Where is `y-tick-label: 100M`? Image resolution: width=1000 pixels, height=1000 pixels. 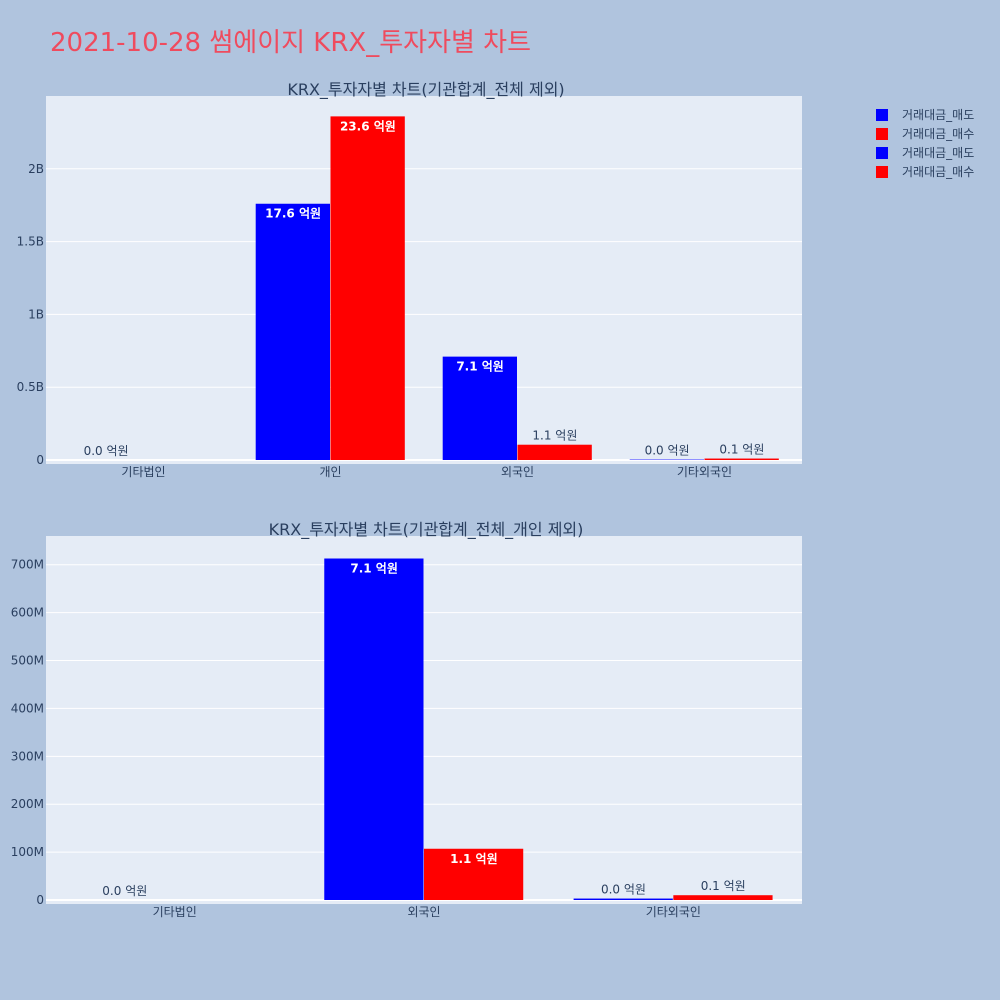 y-tick-label: 100M is located at coordinates (27, 852).